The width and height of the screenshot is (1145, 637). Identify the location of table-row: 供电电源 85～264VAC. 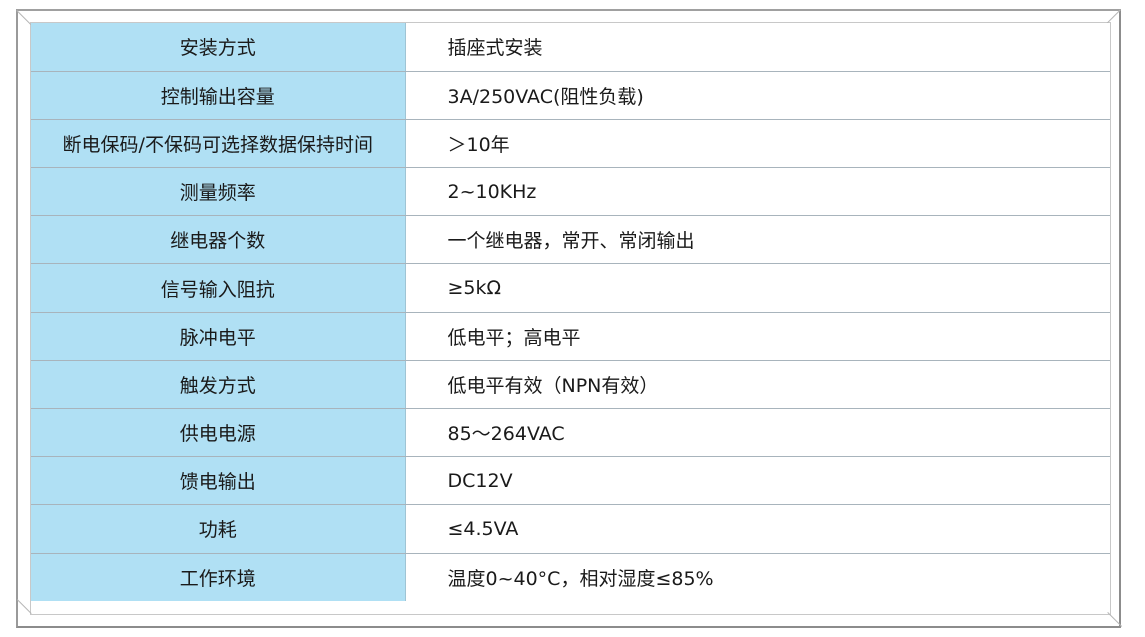
(570, 433).